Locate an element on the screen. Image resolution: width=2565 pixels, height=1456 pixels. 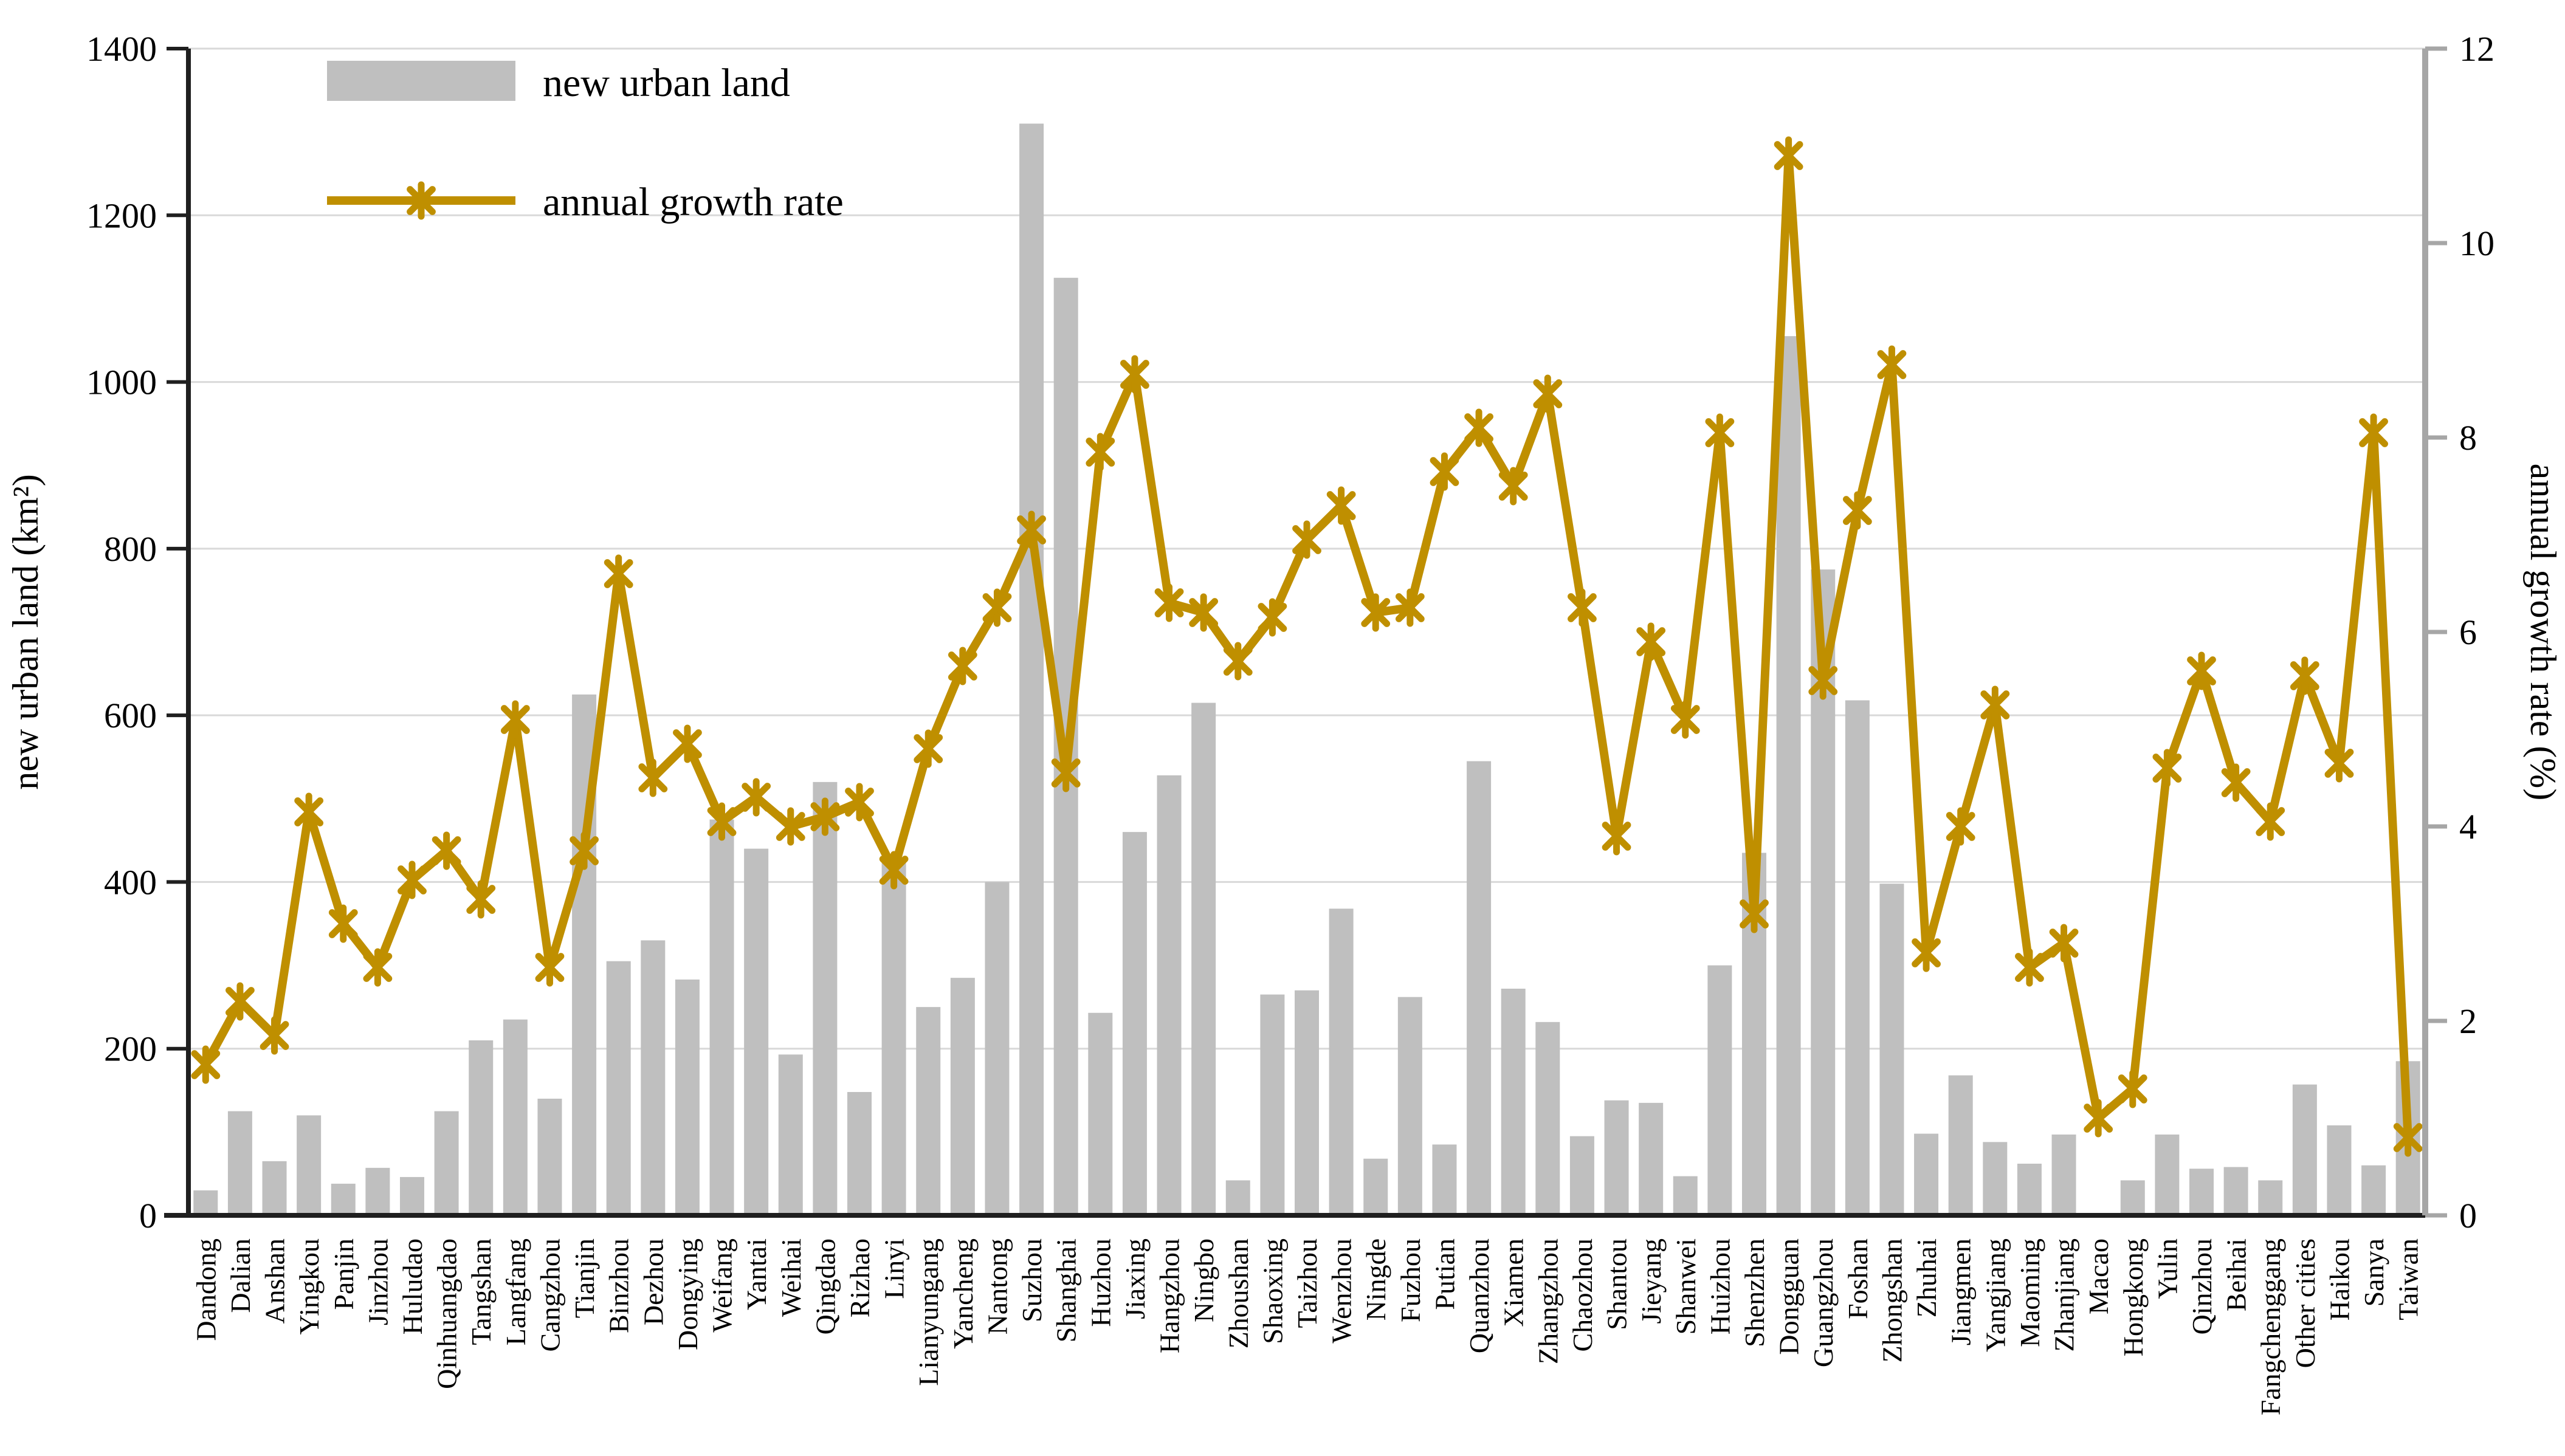
marker-Wenzhou is located at coordinates (1341, 505).